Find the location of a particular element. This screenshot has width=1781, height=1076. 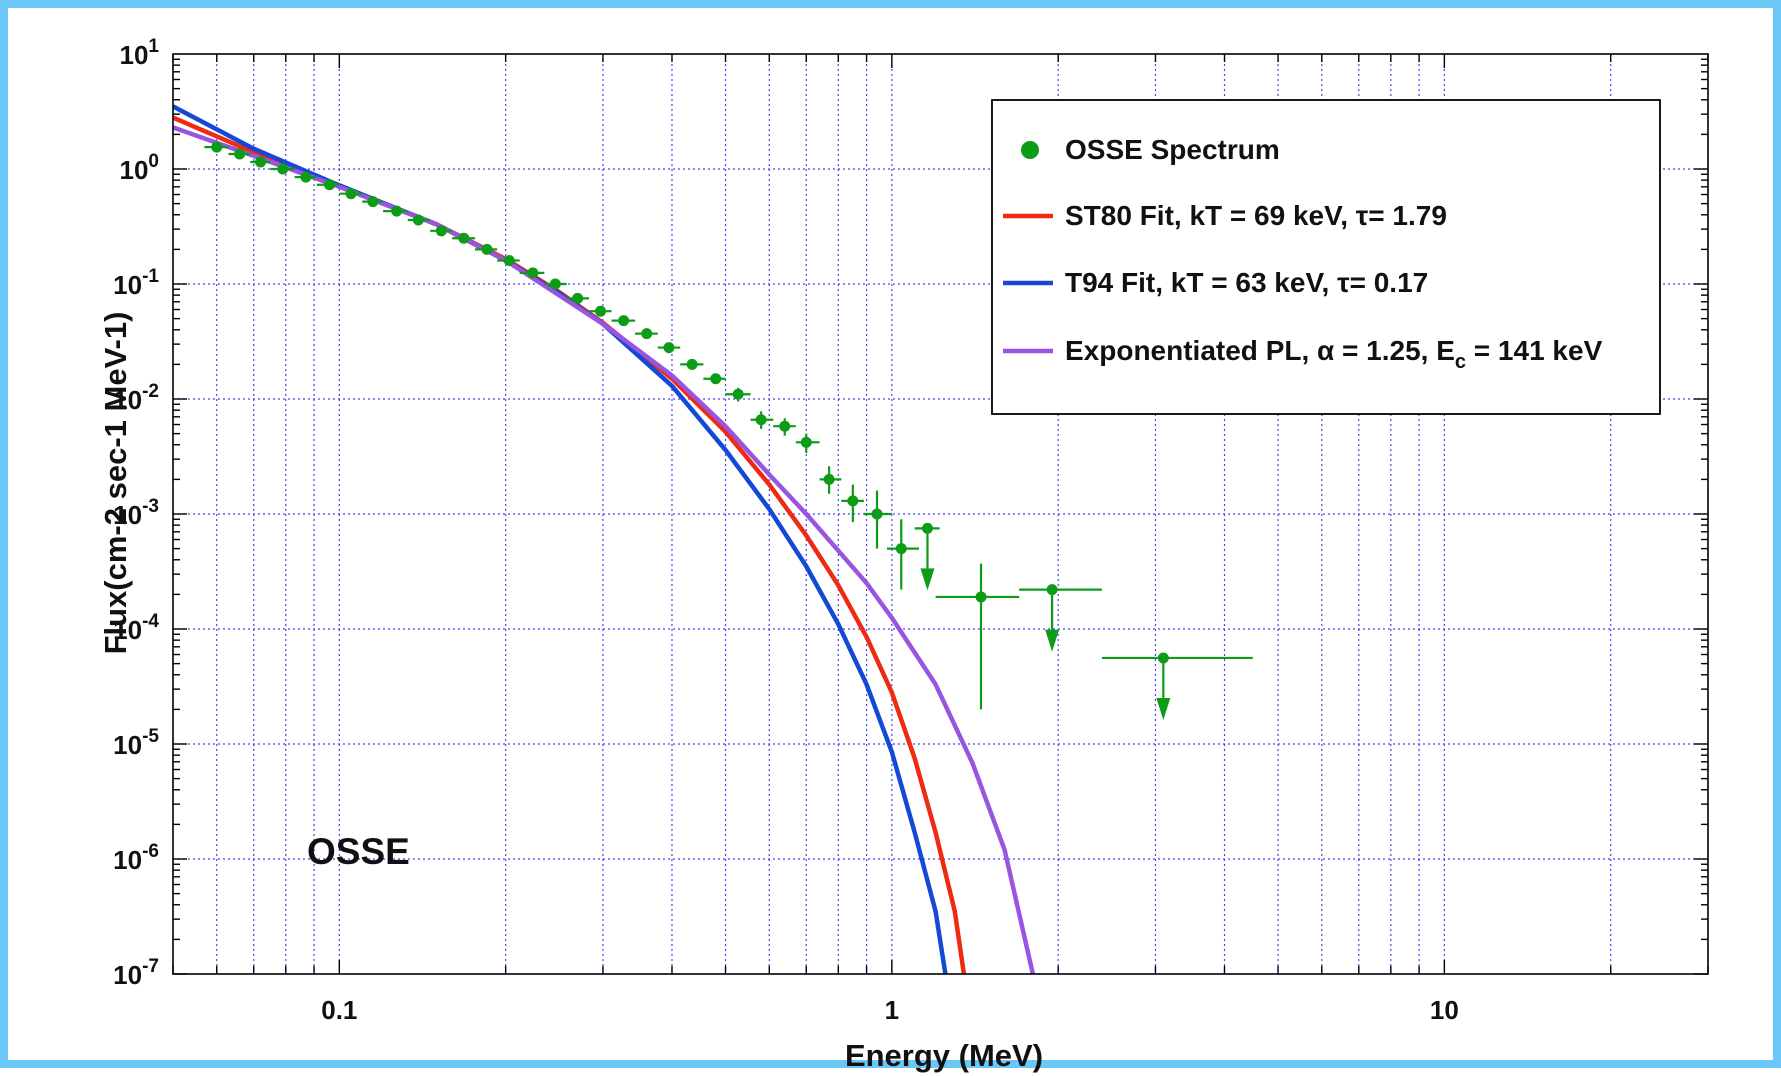

y-tick-label: 10⁻⁶ is located at coordinates (136, 858).